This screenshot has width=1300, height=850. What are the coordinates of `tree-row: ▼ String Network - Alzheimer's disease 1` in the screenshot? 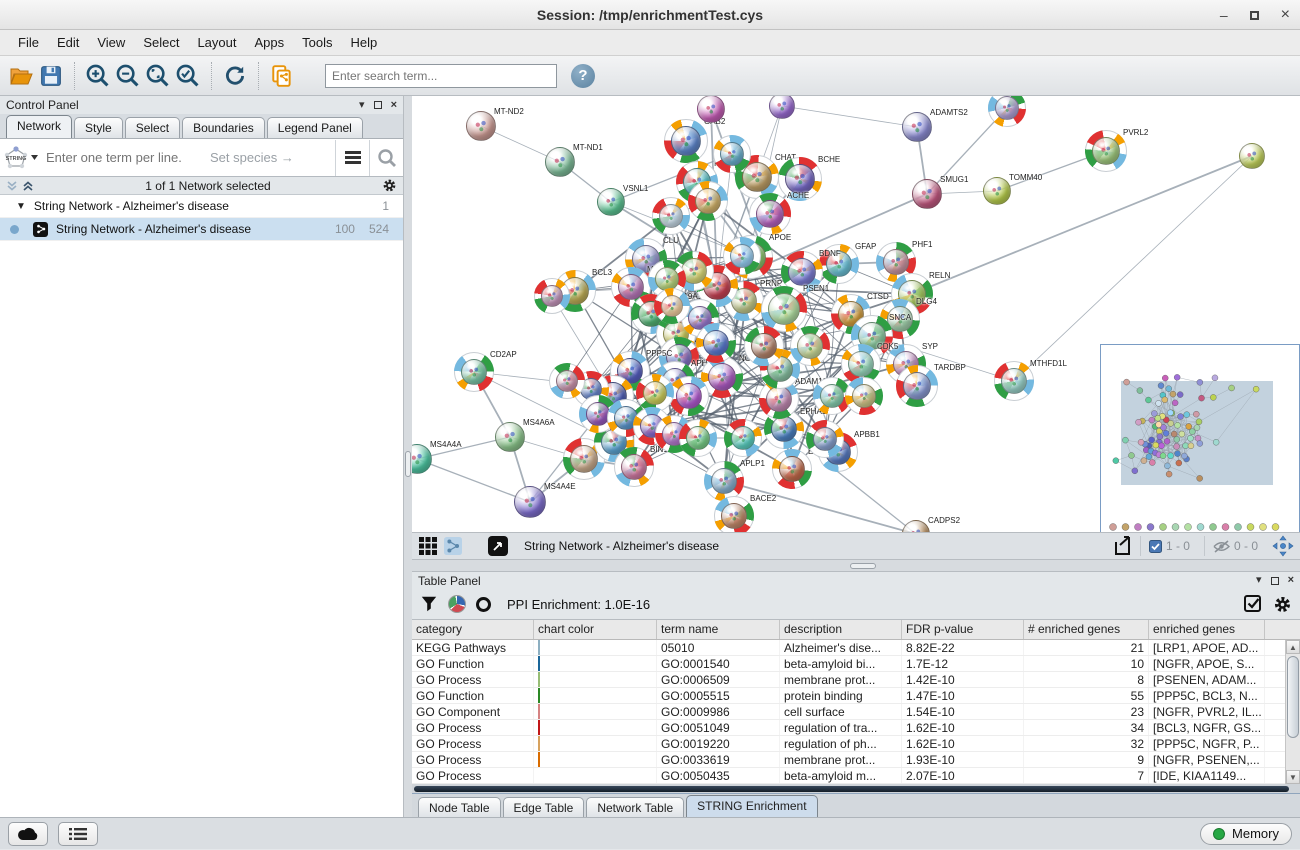 It's located at (201, 206).